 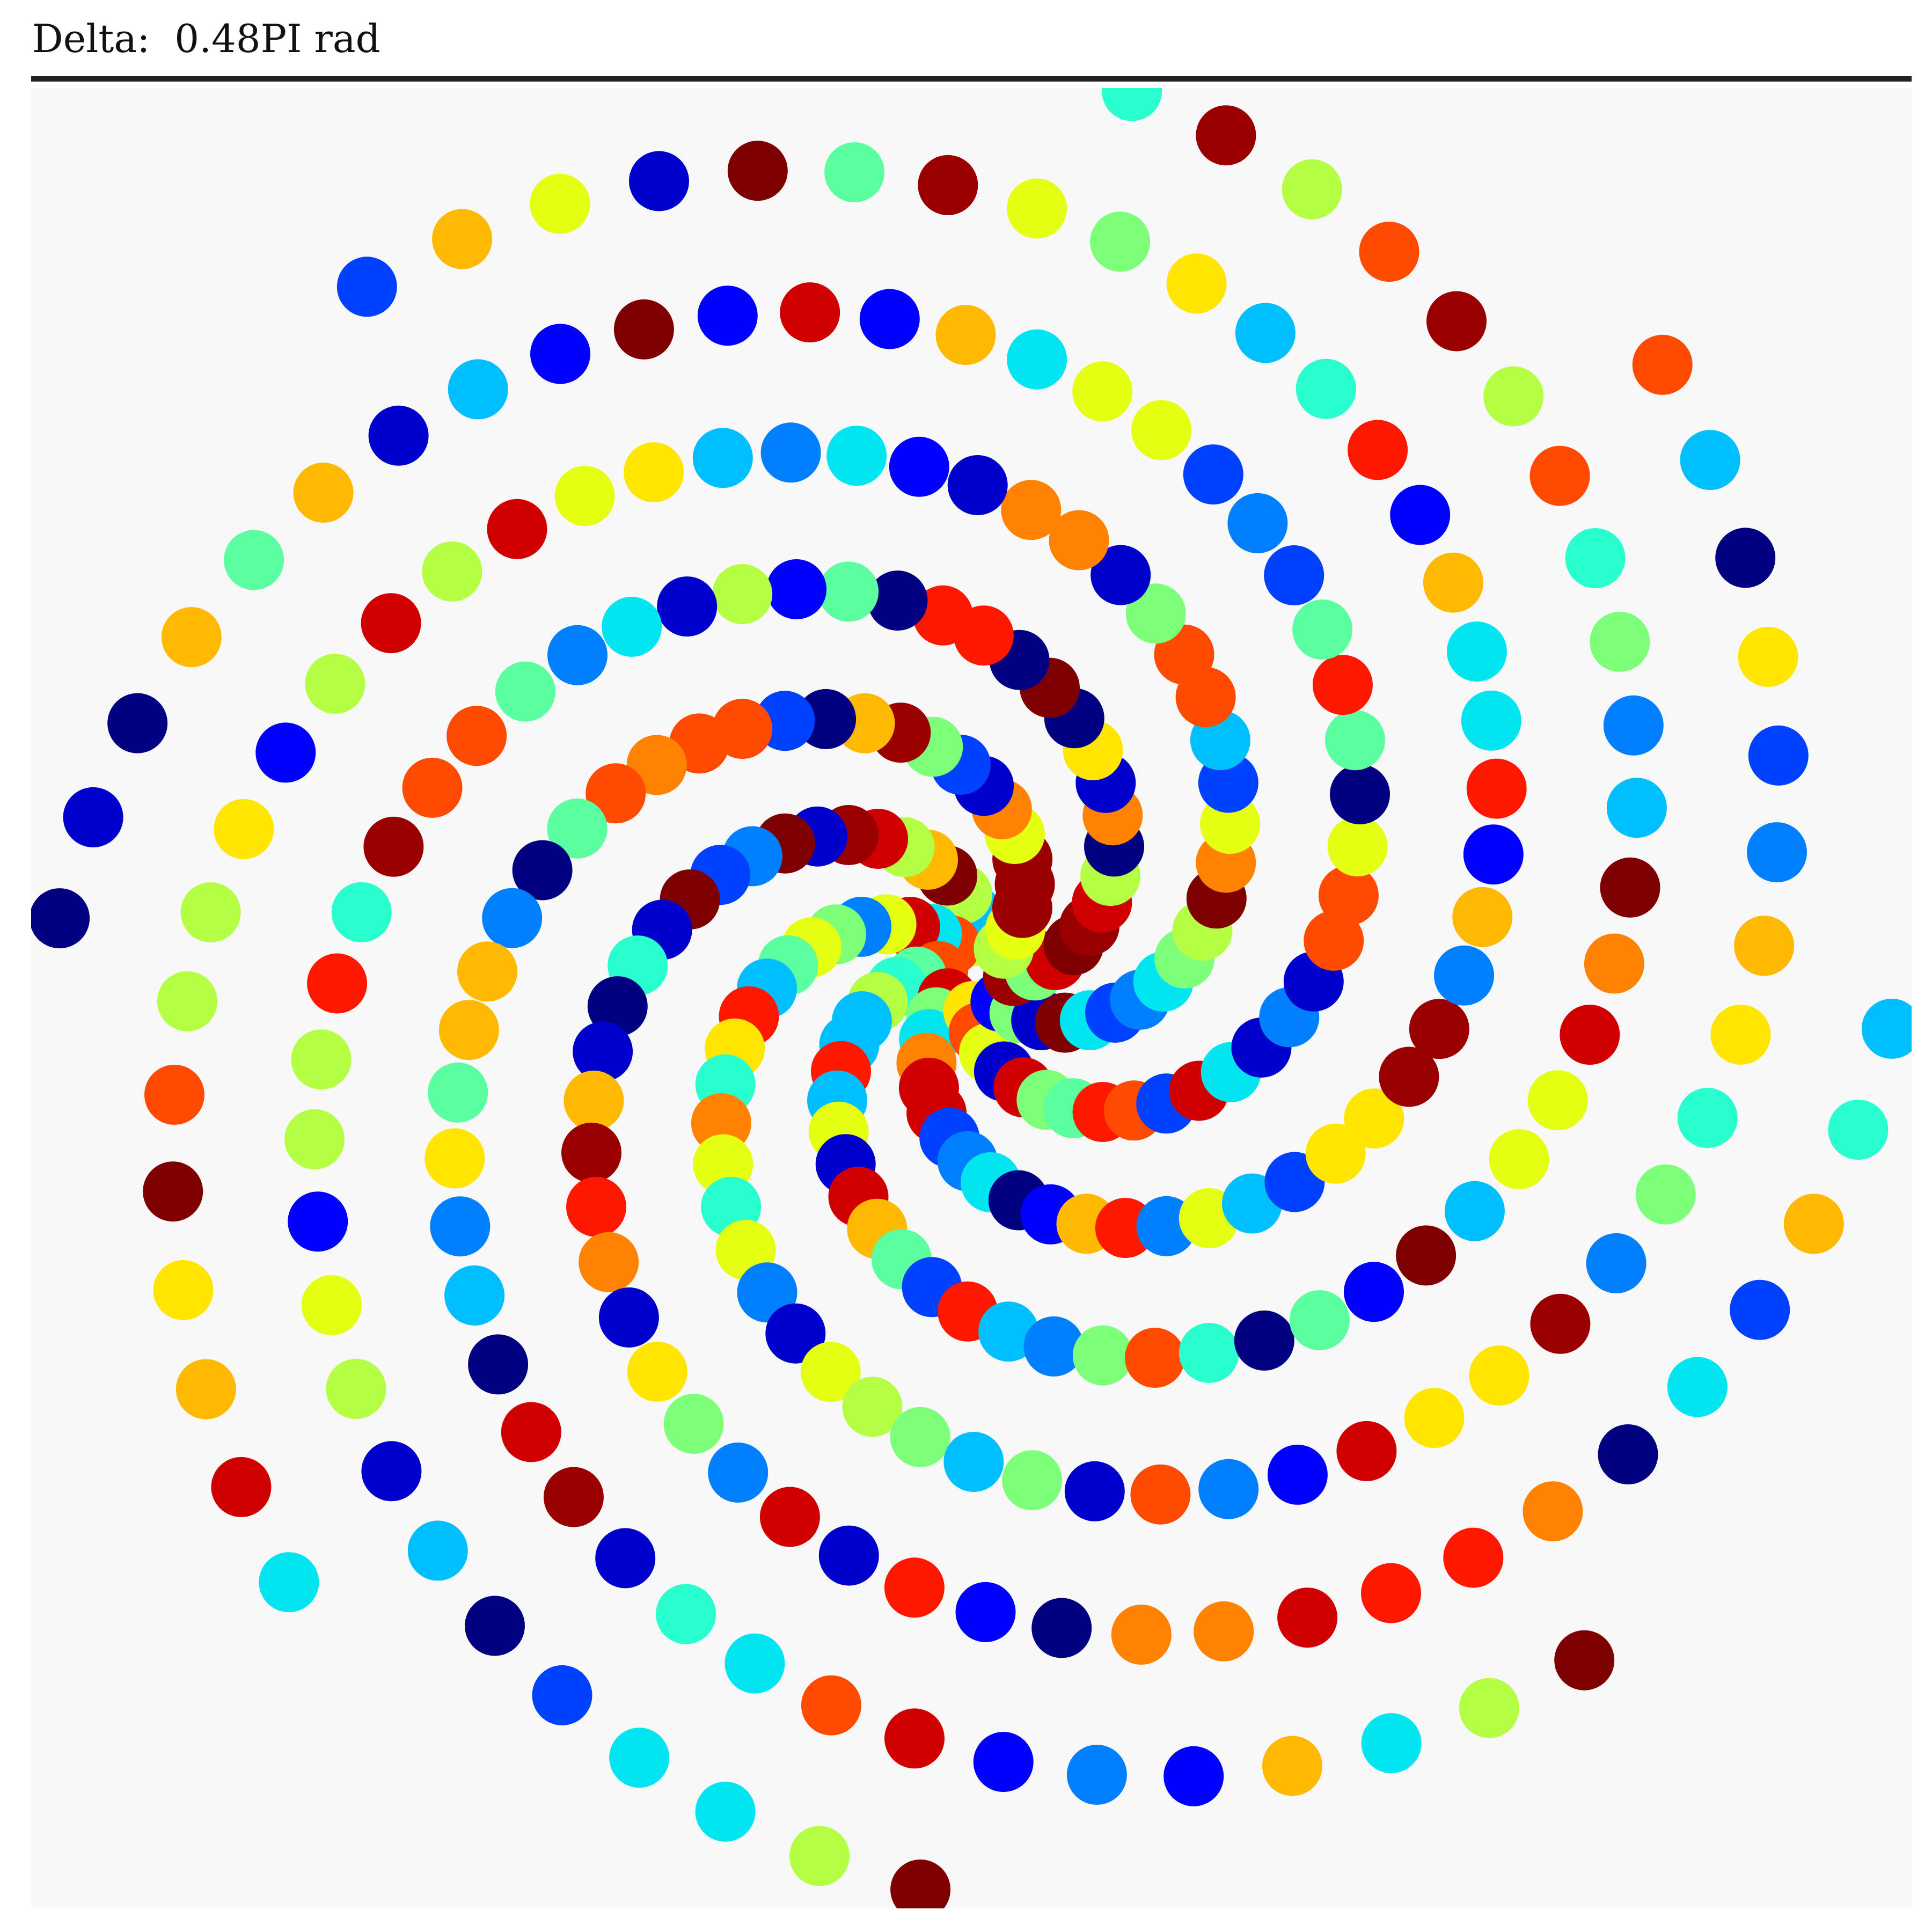 I want to click on delta-label: Delta: 0.48PI rad, so click(x=206, y=38).